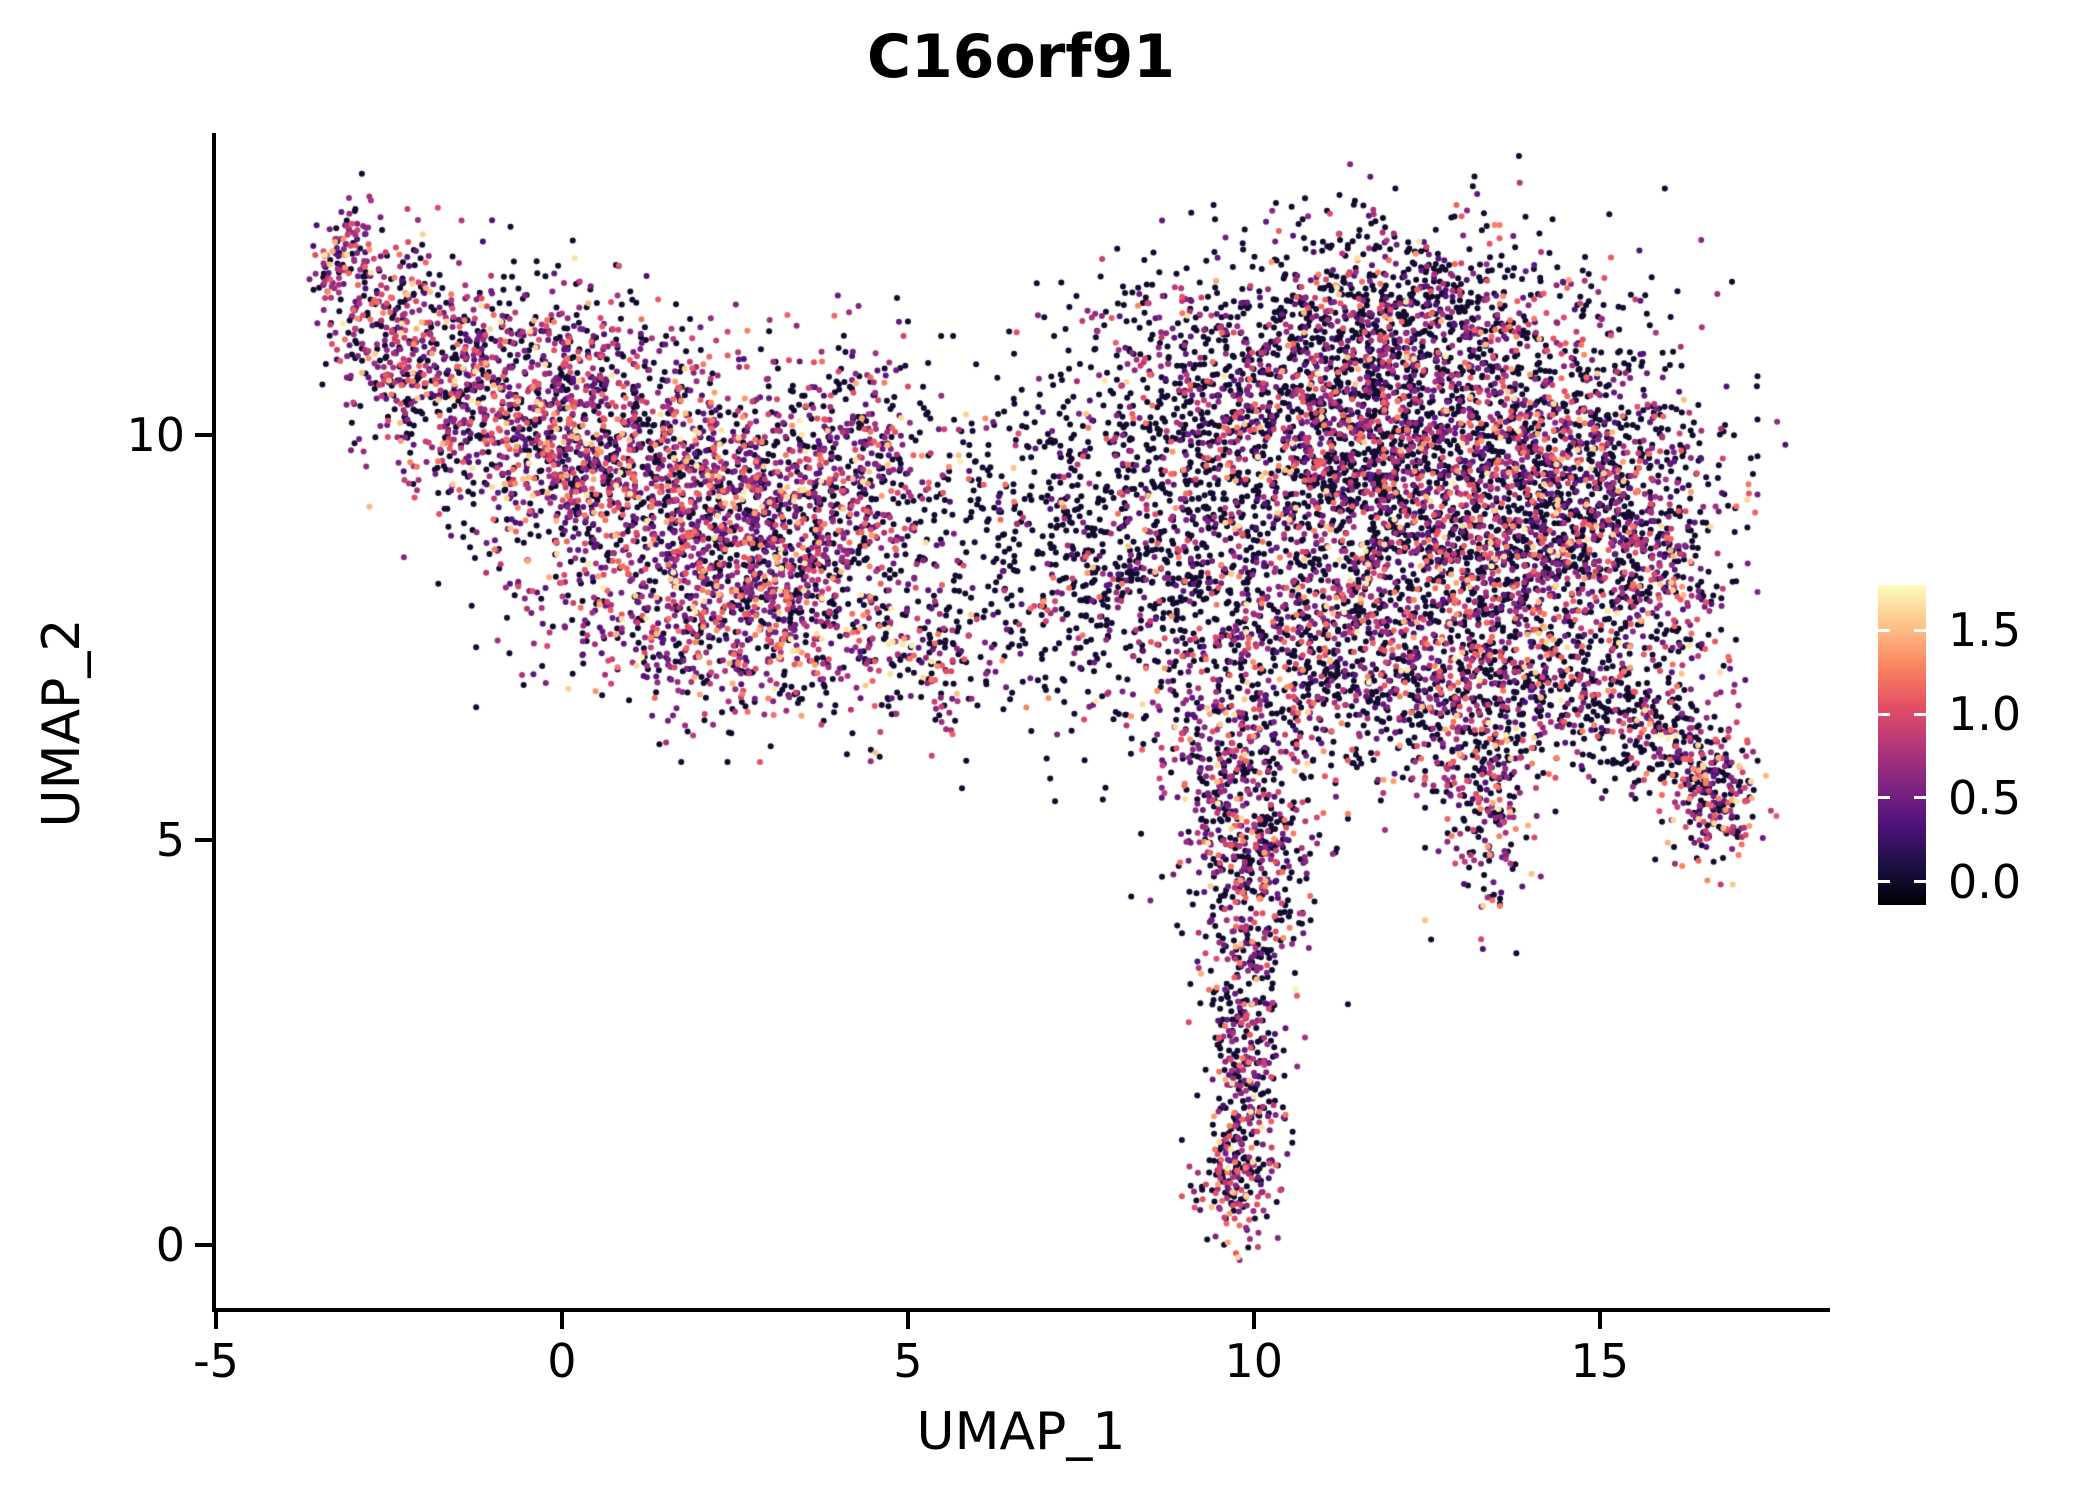  Describe the element at coordinates (1902, 745) in the screenshot. I see `colorbar-gradient` at that location.